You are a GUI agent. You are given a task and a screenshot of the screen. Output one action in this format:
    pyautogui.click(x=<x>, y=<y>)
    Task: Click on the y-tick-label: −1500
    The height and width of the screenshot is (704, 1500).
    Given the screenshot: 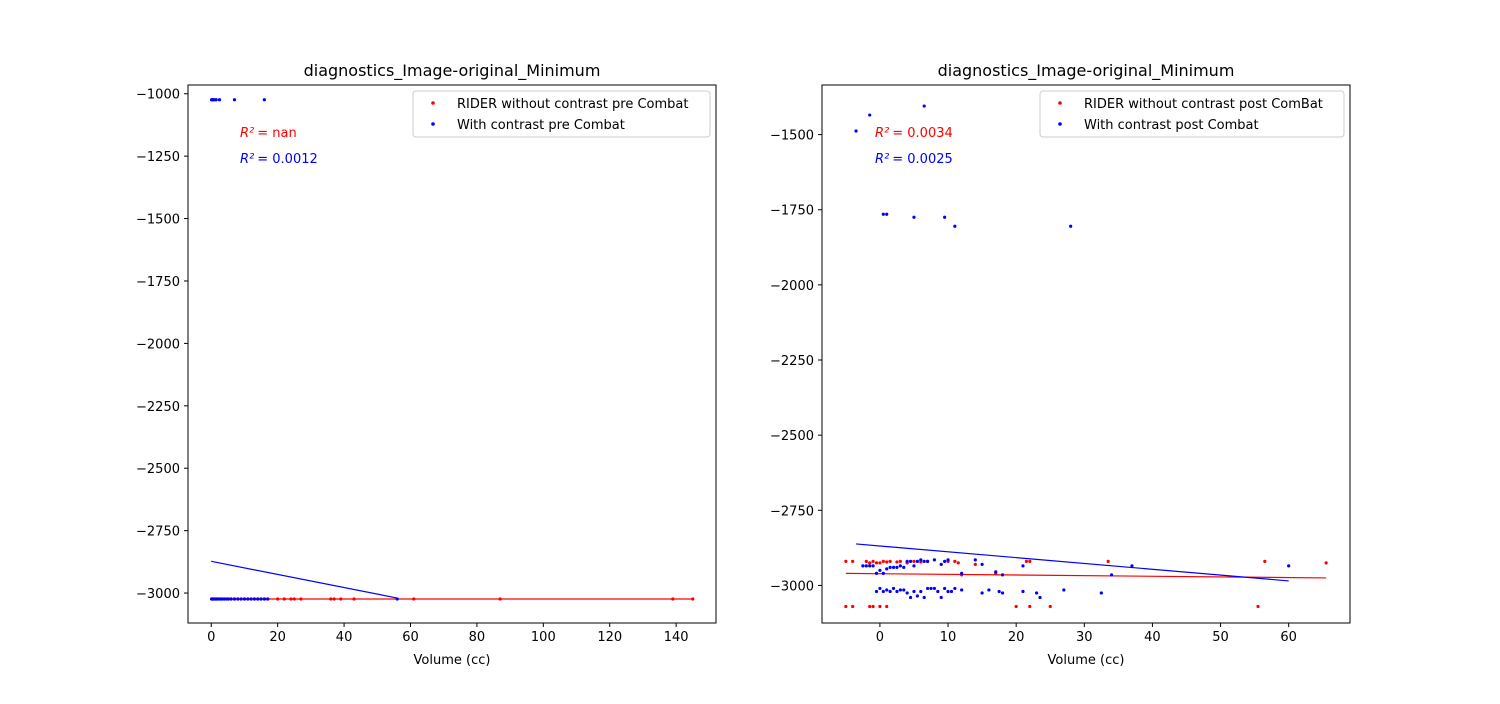 What is the action you would take?
    pyautogui.click(x=792, y=136)
    